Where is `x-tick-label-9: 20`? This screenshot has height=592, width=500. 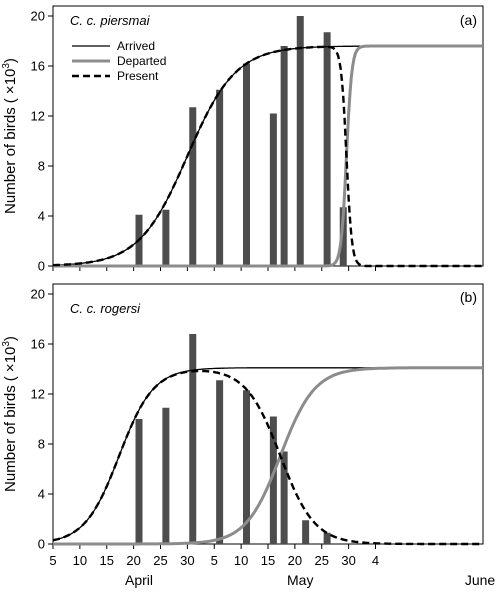
x-tick-label-9: 20 is located at coordinates (295, 560).